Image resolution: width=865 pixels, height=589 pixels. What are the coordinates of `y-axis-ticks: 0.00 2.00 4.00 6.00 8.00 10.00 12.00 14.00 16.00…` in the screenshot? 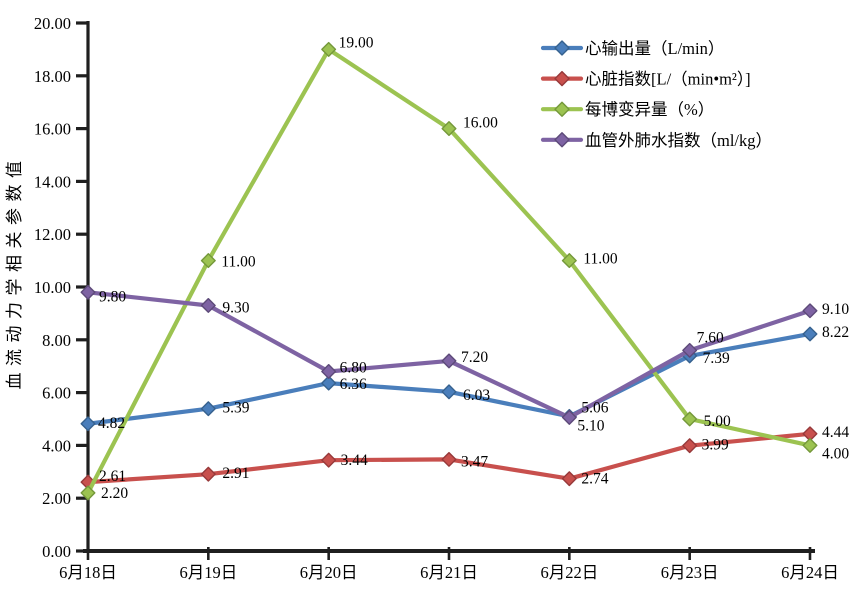 It's located at (61, 287).